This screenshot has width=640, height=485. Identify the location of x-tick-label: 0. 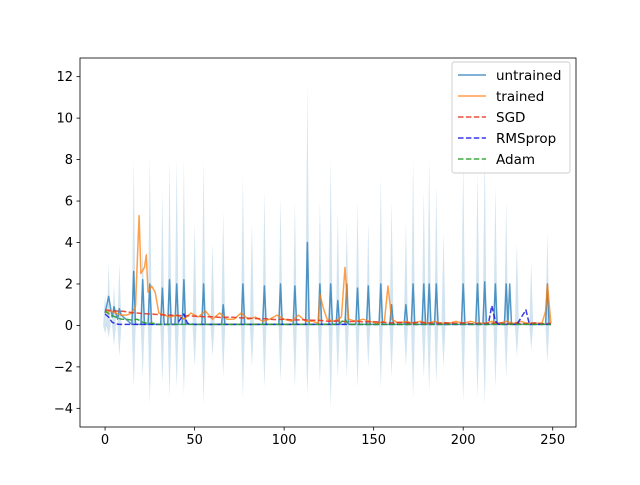
(105, 440).